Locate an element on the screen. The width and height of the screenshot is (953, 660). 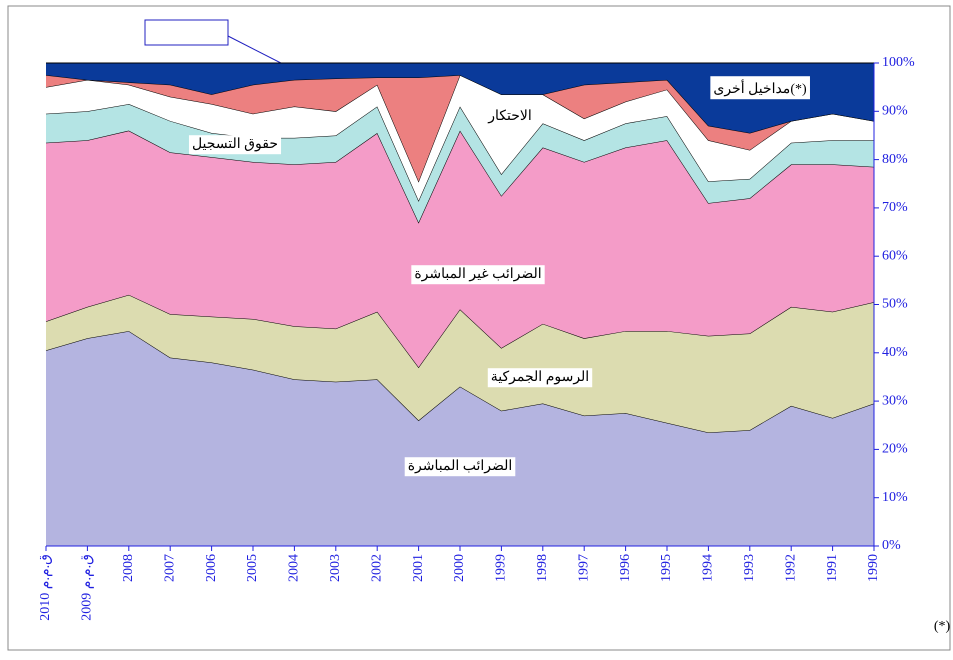
series-label: الرسوم الجمركية is located at coordinates (540, 377).